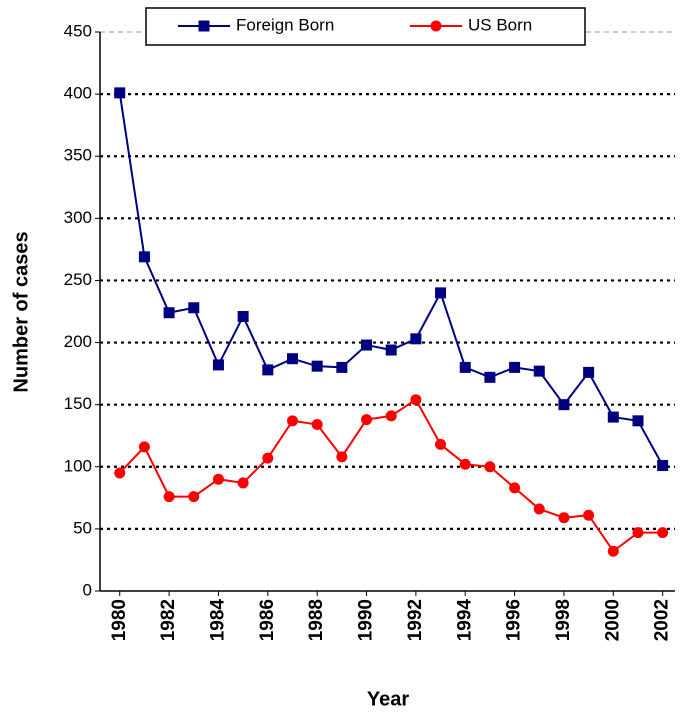 Image resolution: width=687 pixels, height=714 pixels. What do you see at coordinates (87, 589) in the screenshot?
I see `y-tick-label: 0` at bounding box center [87, 589].